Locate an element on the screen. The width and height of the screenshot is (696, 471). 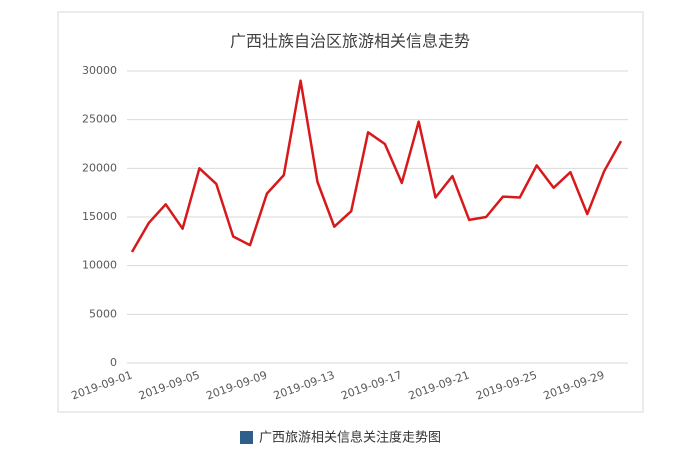
caption-marker is located at coordinates (246, 437).